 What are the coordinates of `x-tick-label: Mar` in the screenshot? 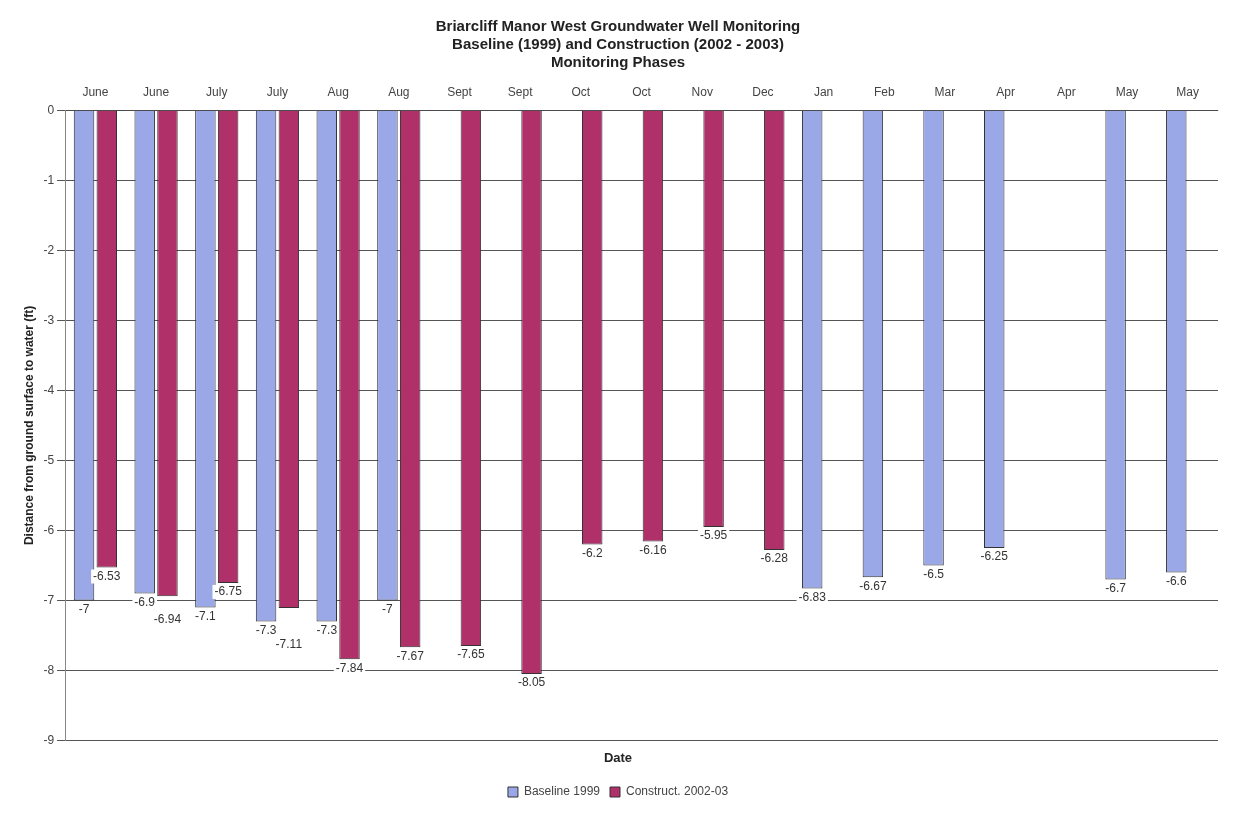 It's located at (945, 91).